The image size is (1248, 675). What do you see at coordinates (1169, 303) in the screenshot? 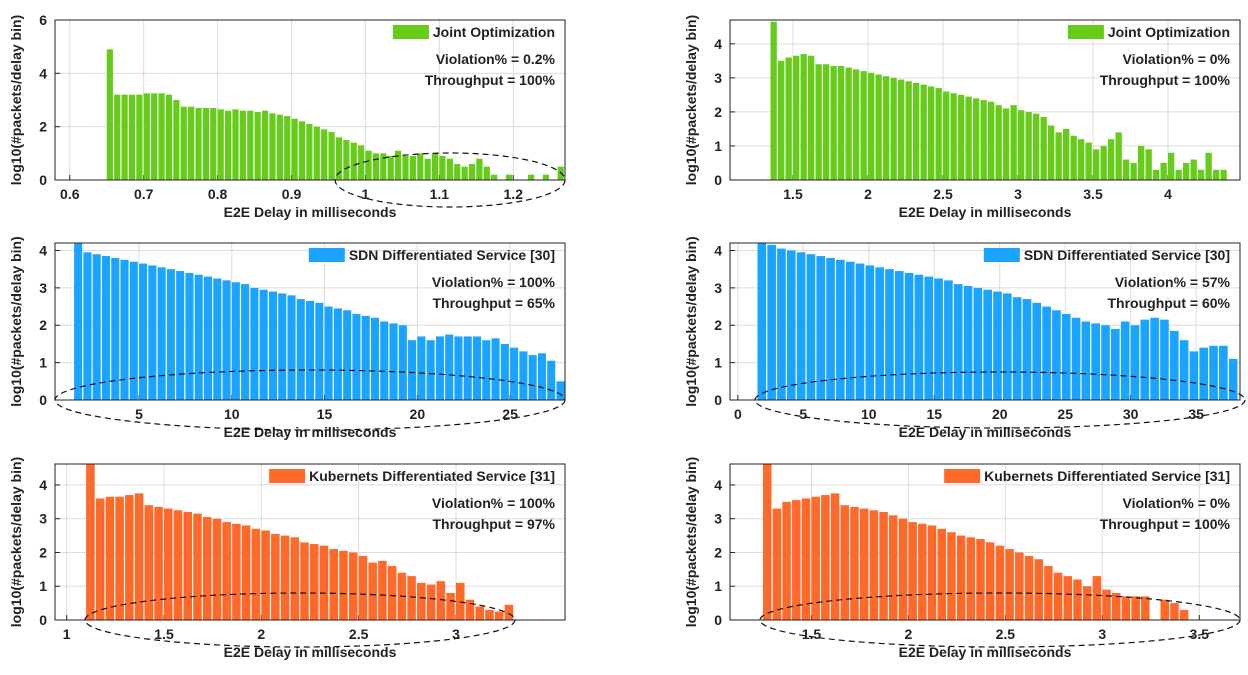
I see `annotation: Throughput = 60%` at bounding box center [1169, 303].